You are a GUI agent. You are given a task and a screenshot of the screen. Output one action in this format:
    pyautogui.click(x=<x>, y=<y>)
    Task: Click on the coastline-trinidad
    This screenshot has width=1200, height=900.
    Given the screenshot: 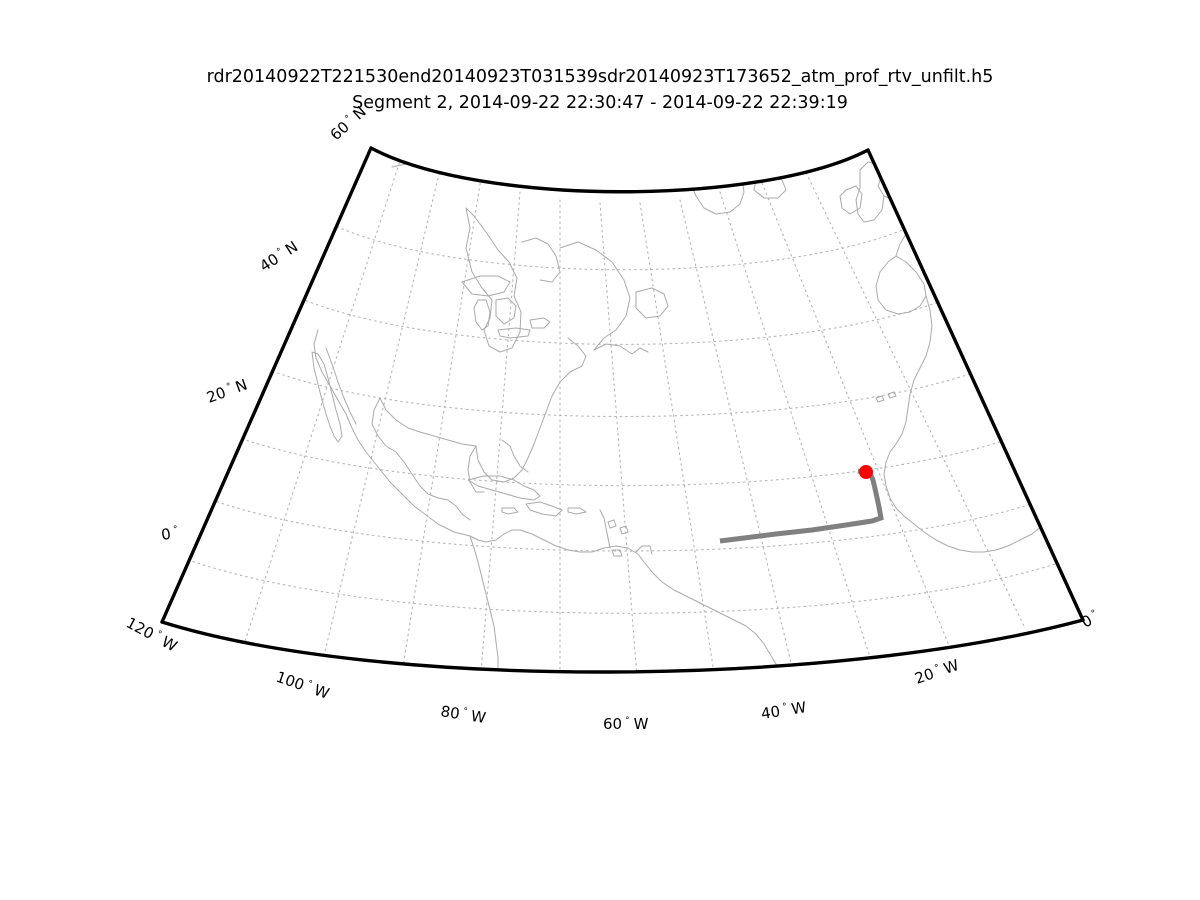 What is the action you would take?
    pyautogui.click(x=617, y=553)
    